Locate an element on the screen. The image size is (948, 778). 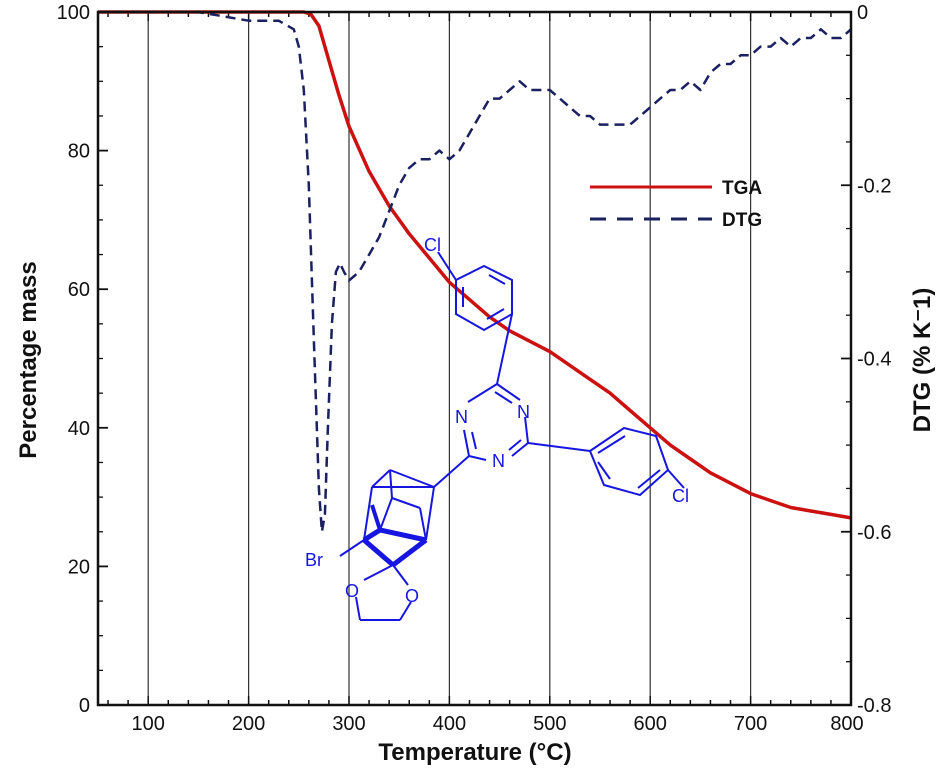
chlorine-label-right: Cl is located at coordinates (680, 496).